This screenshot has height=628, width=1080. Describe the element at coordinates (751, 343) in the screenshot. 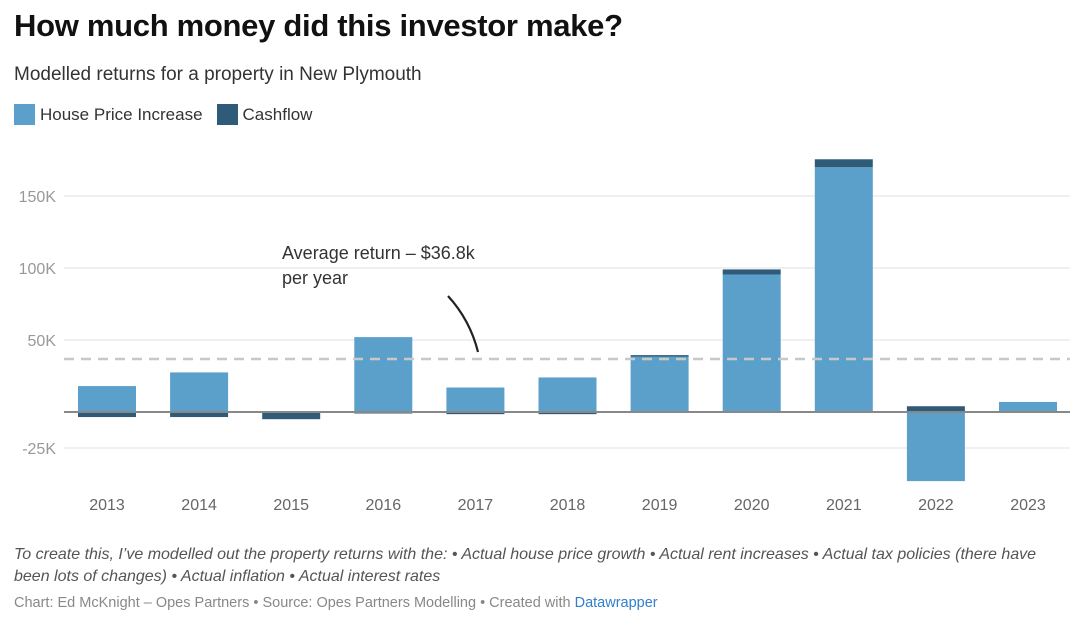

I see `bar-house-price-2020` at that location.